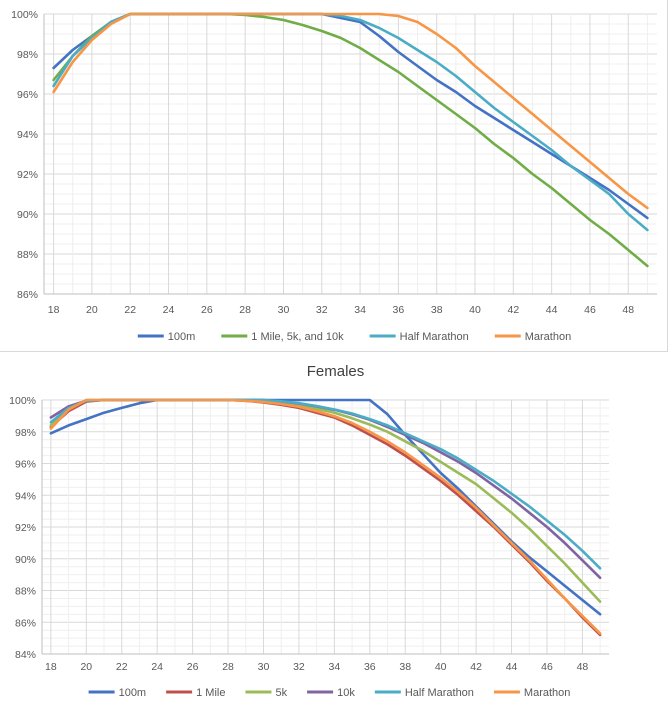 This screenshot has height=709, width=670. What do you see at coordinates (210, 693) in the screenshot?
I see `legend-label: 1 Mile` at bounding box center [210, 693].